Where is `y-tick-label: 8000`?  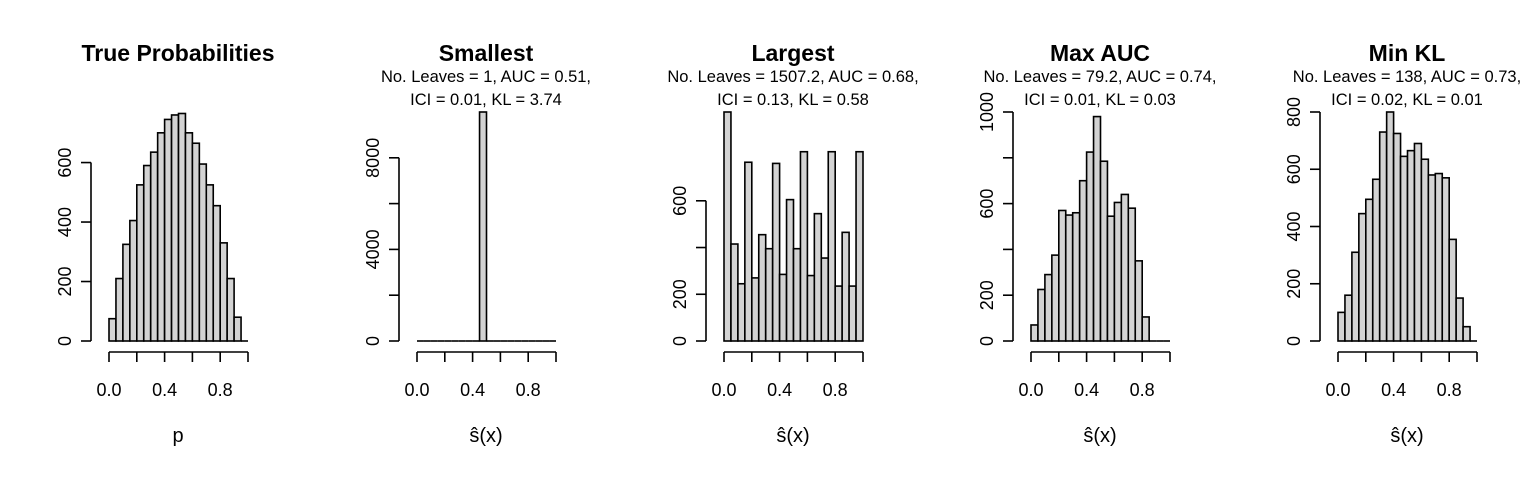 y-tick-label: 8000 is located at coordinates (373, 158).